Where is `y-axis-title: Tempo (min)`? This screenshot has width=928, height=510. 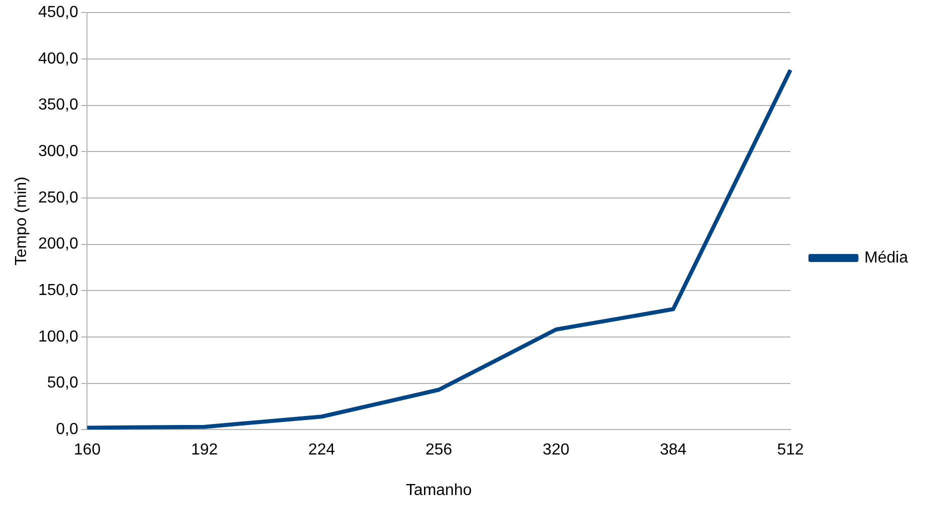 y-axis-title: Tempo (min) is located at coordinates (21, 221).